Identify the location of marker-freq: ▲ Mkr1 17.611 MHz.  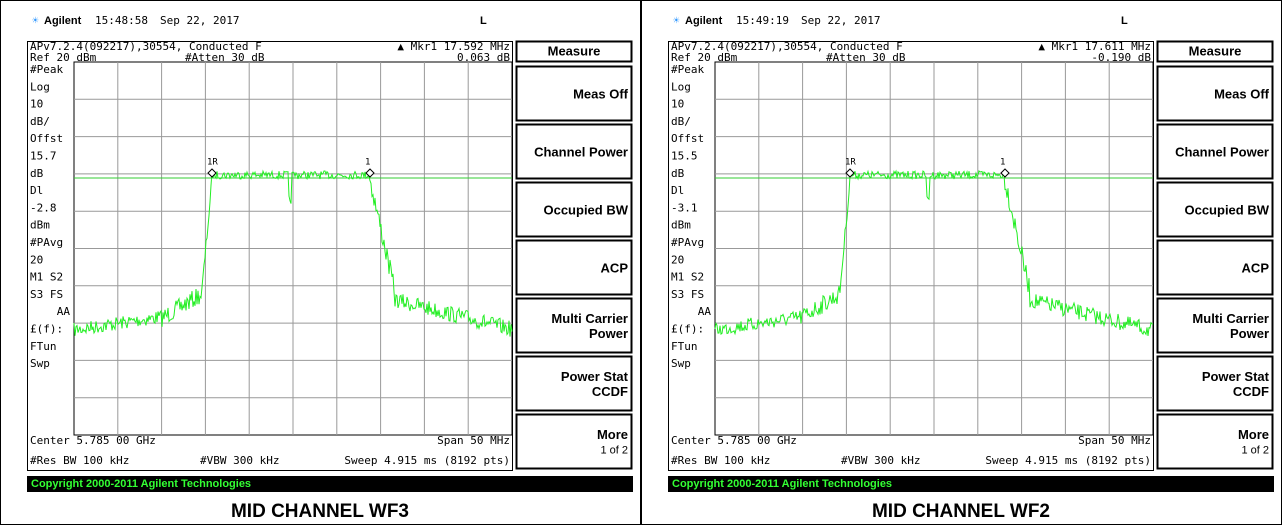
(1094, 46).